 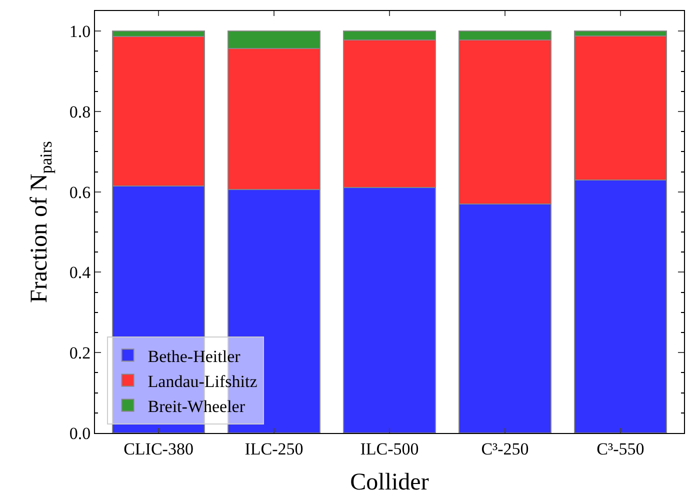 What do you see at coordinates (80, 272) in the screenshot?
I see `y-tick-label: 0.4` at bounding box center [80, 272].